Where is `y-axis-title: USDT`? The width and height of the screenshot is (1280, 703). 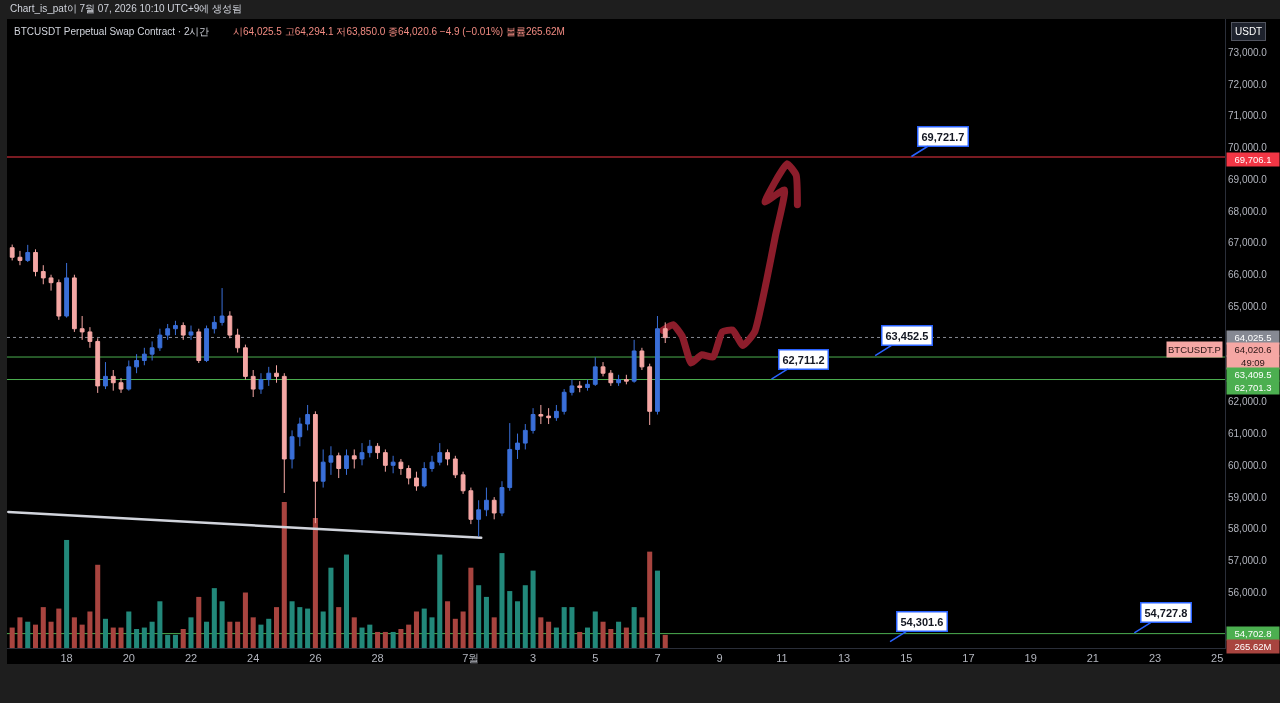
y-axis-title: USDT is located at coordinates (1249, 31).